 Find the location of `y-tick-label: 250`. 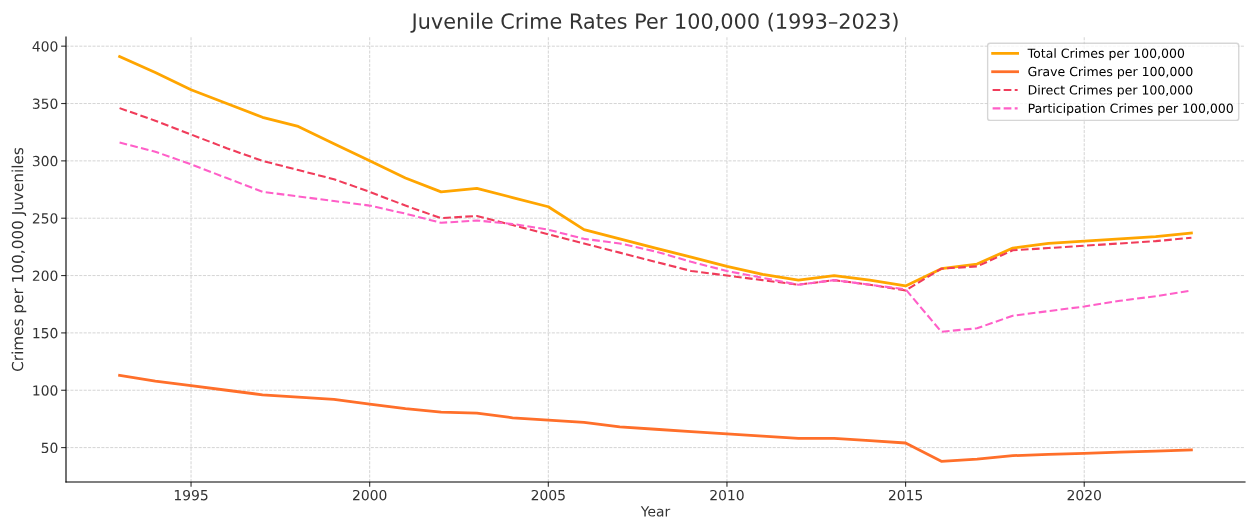

y-tick-label: 250 is located at coordinates (45, 218).